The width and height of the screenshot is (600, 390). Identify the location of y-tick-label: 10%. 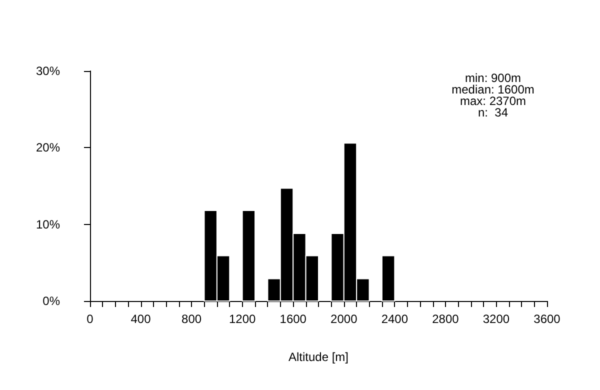
(48, 224).